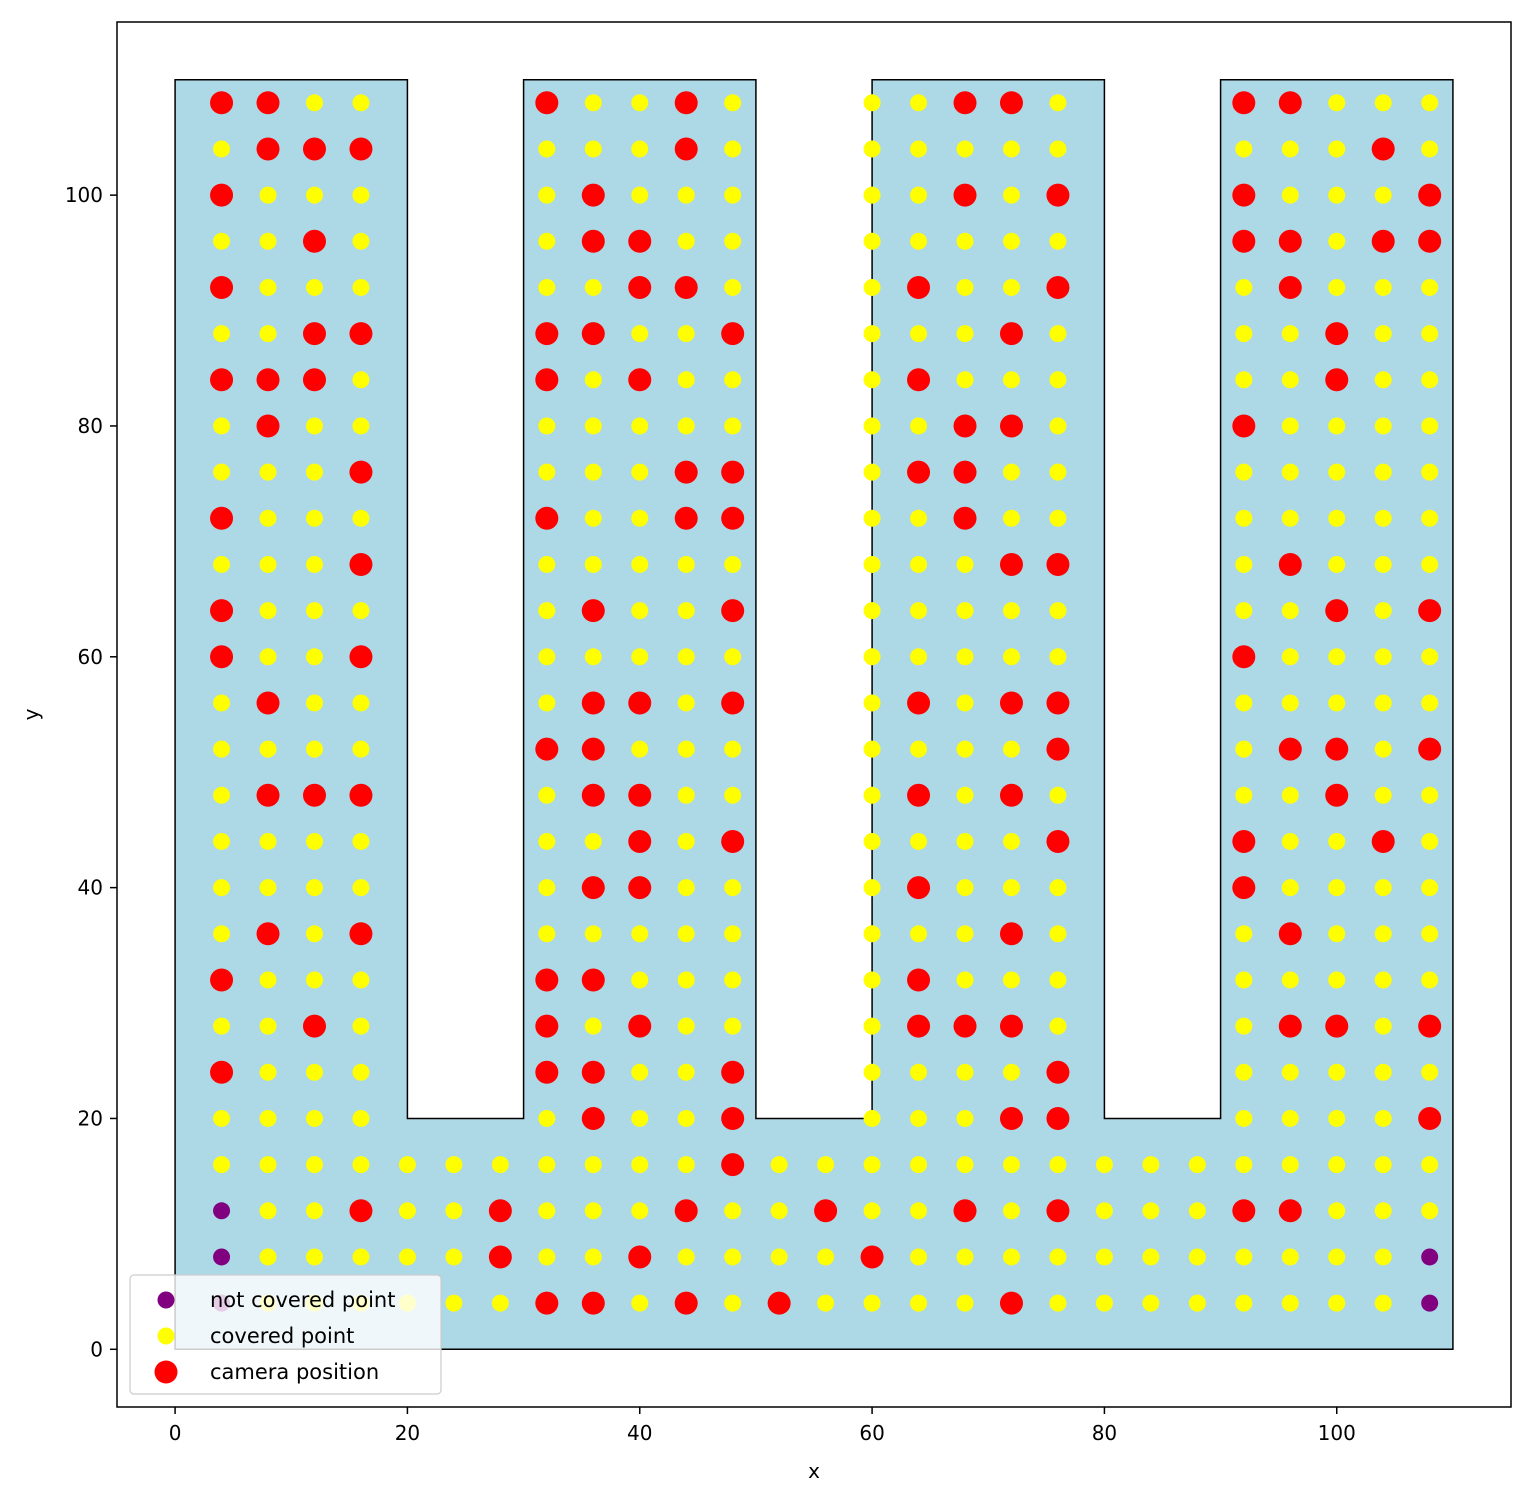 This screenshot has width=1533, height=1501. I want to click on x-tick-label: 20, so click(407, 1433).